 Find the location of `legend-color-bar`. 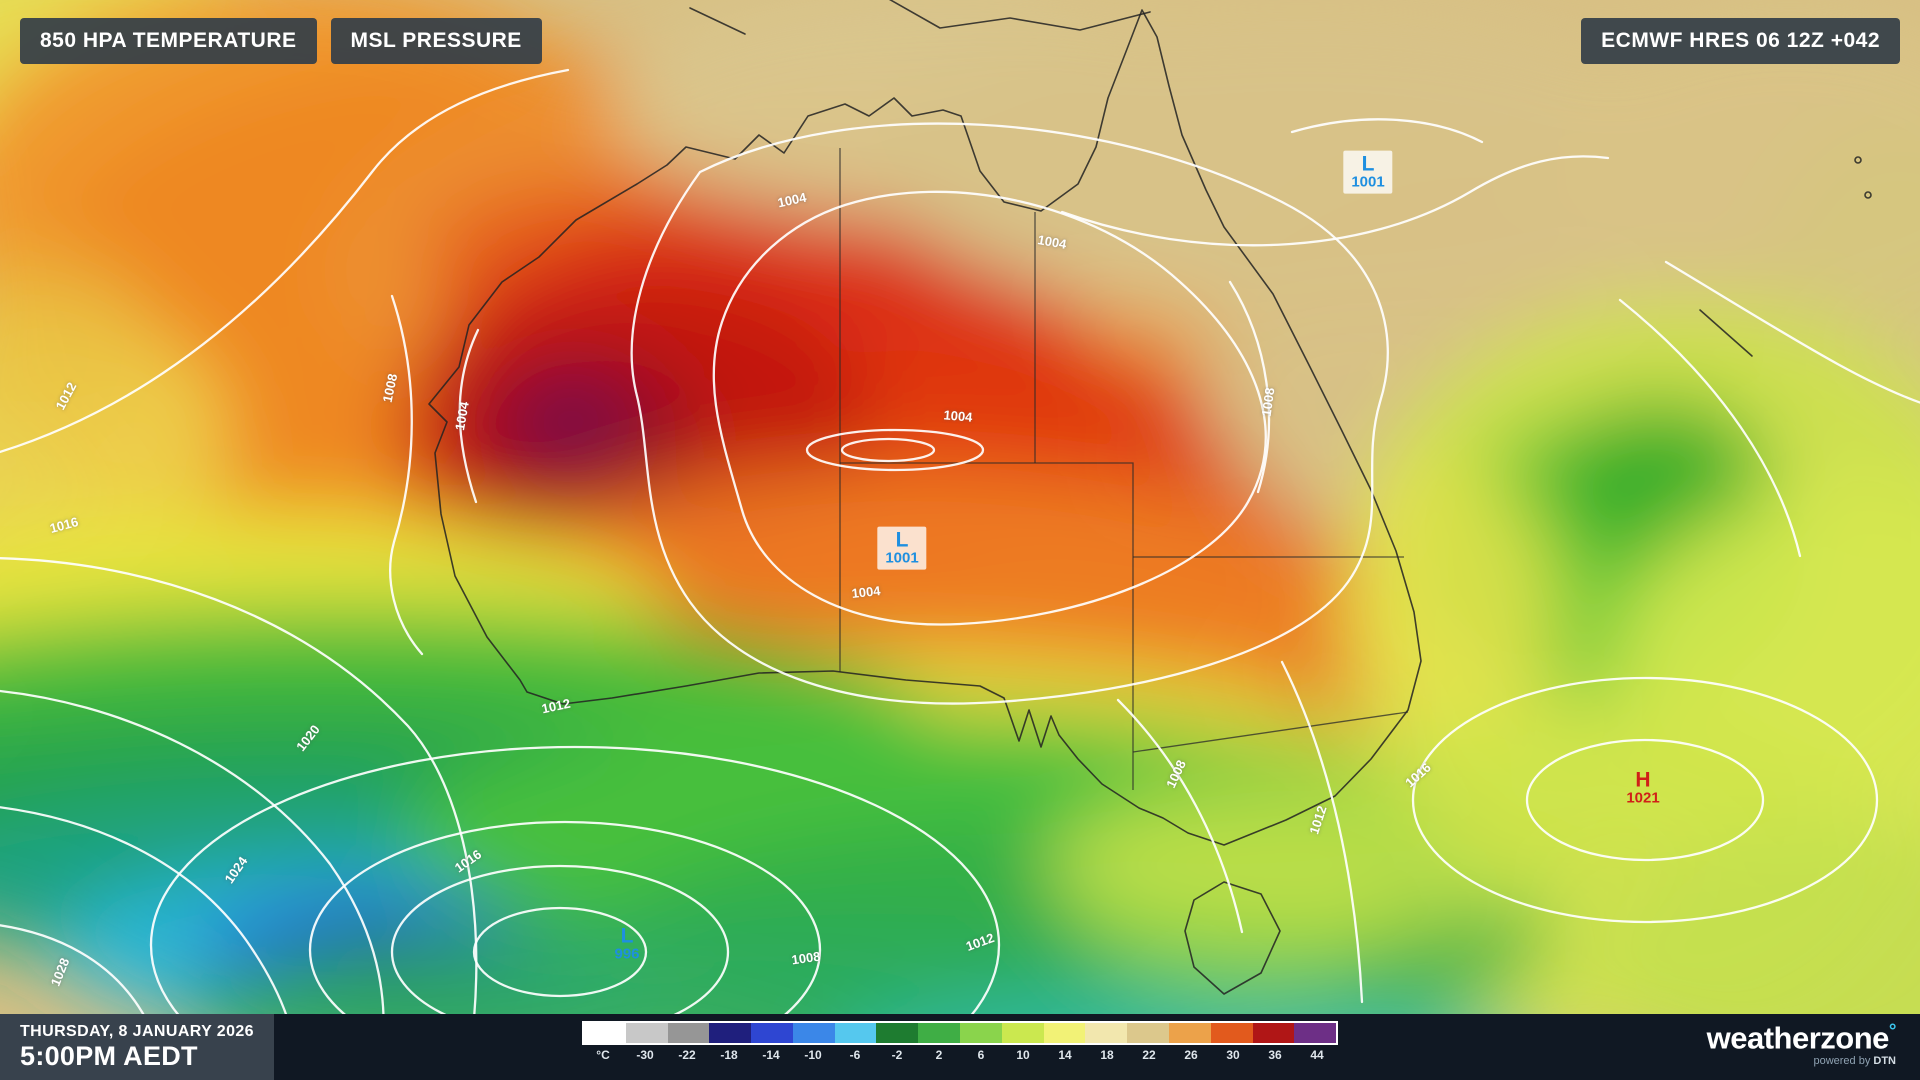

legend-color-bar is located at coordinates (960, 1033).